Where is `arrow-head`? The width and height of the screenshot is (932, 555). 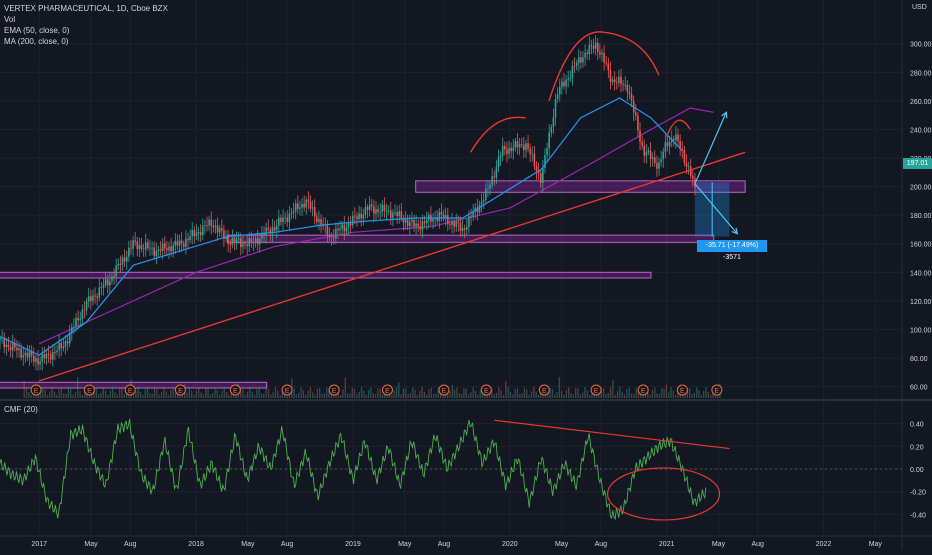
arrow-head is located at coordinates (724, 115).